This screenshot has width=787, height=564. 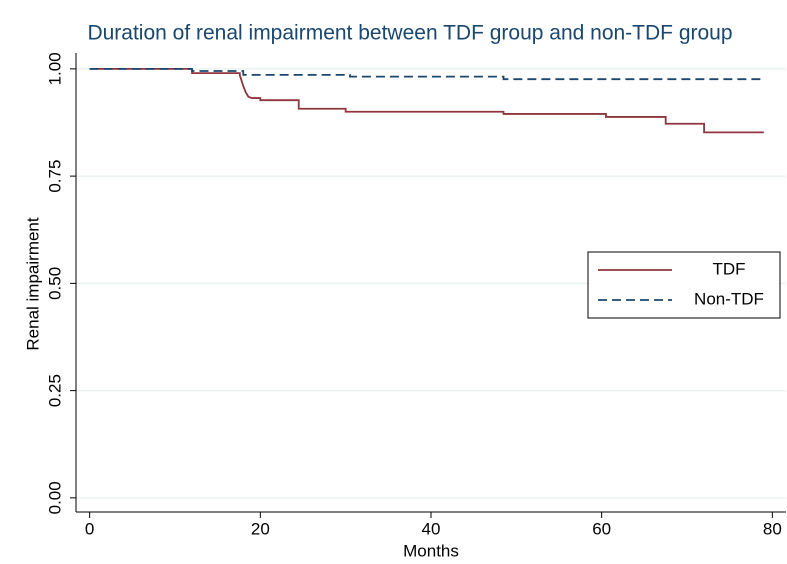 What do you see at coordinates (431, 550) in the screenshot?
I see `x-axis-label: Months` at bounding box center [431, 550].